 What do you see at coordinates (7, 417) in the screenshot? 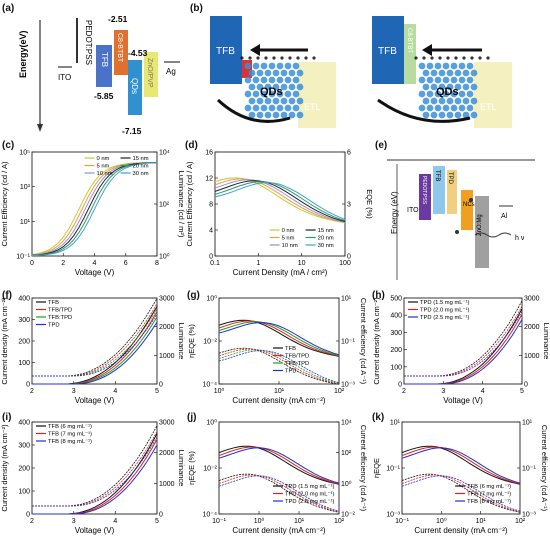
I see `panel-label-i: (i)` at bounding box center [7, 417].